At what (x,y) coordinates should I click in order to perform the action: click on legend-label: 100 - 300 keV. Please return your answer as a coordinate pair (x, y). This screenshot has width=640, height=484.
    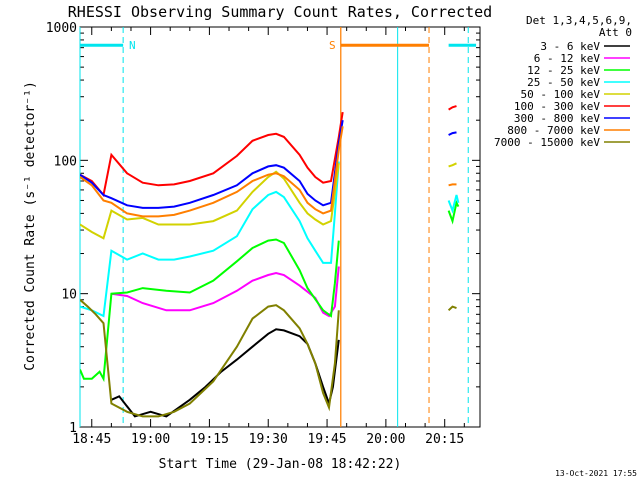
    Looking at the image, I should click on (557, 106).